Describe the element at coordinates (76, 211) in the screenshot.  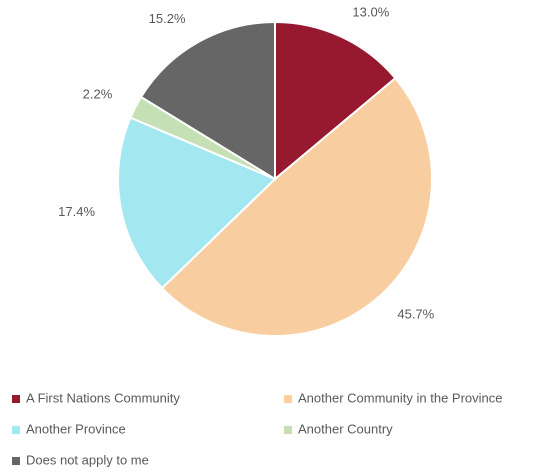
I see `data-label: 17.4%` at that location.